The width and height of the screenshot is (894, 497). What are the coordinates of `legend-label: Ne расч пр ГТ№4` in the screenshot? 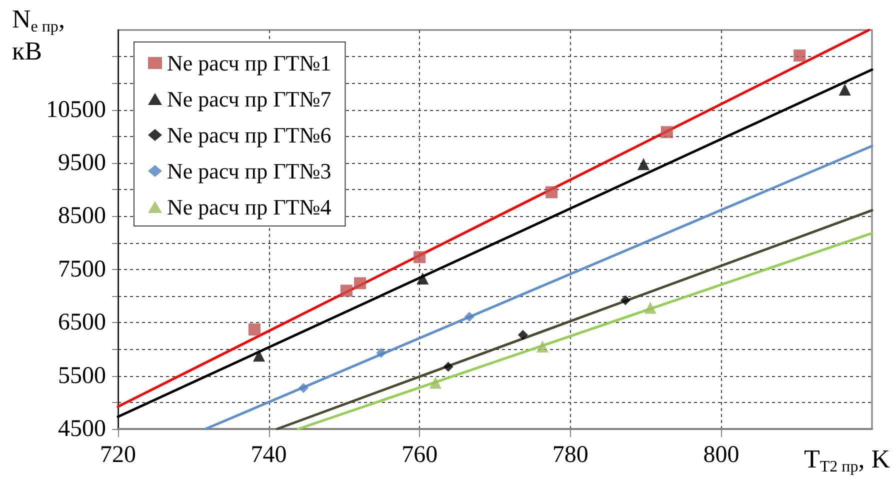 It's located at (249, 207).